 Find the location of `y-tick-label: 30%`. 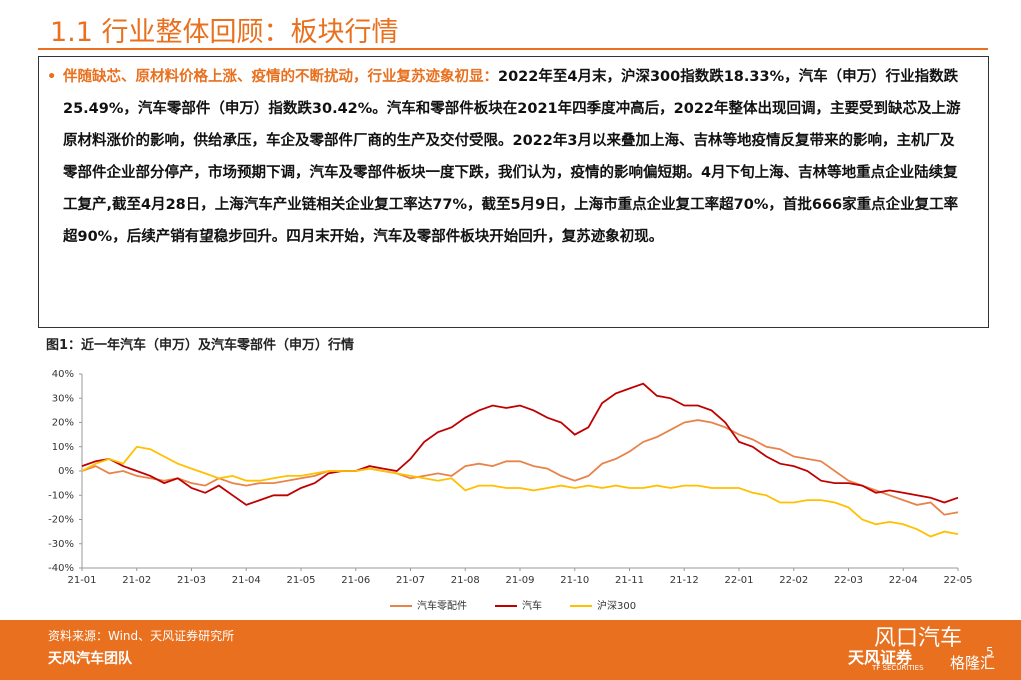

y-tick-label: 30% is located at coordinates (63, 398).